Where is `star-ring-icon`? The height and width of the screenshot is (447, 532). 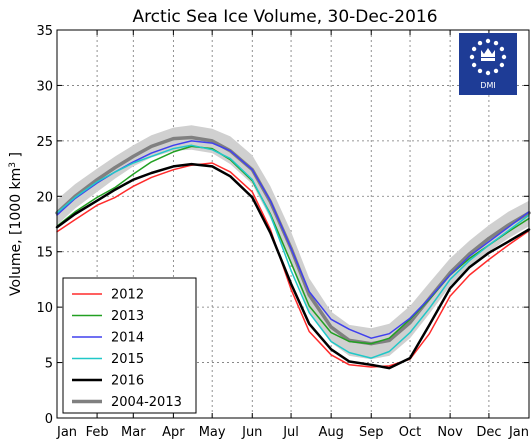
star-ring-icon is located at coordinates (488, 57).